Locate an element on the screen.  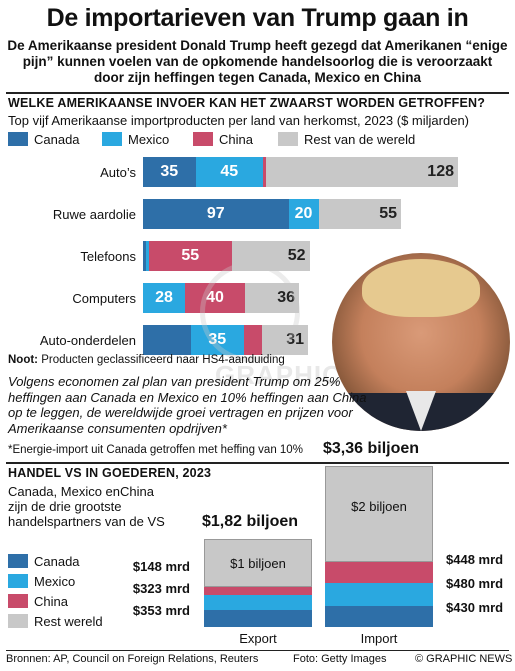
value-label: $430 mrd is located at coordinates (475, 607).